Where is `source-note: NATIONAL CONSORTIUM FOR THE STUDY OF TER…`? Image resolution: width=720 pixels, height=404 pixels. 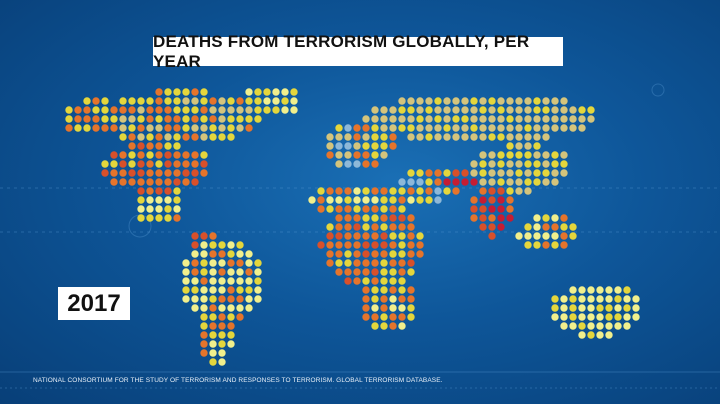 source-note: NATIONAL CONSORTIUM FOR THE STUDY OF TER… is located at coordinates (238, 380).